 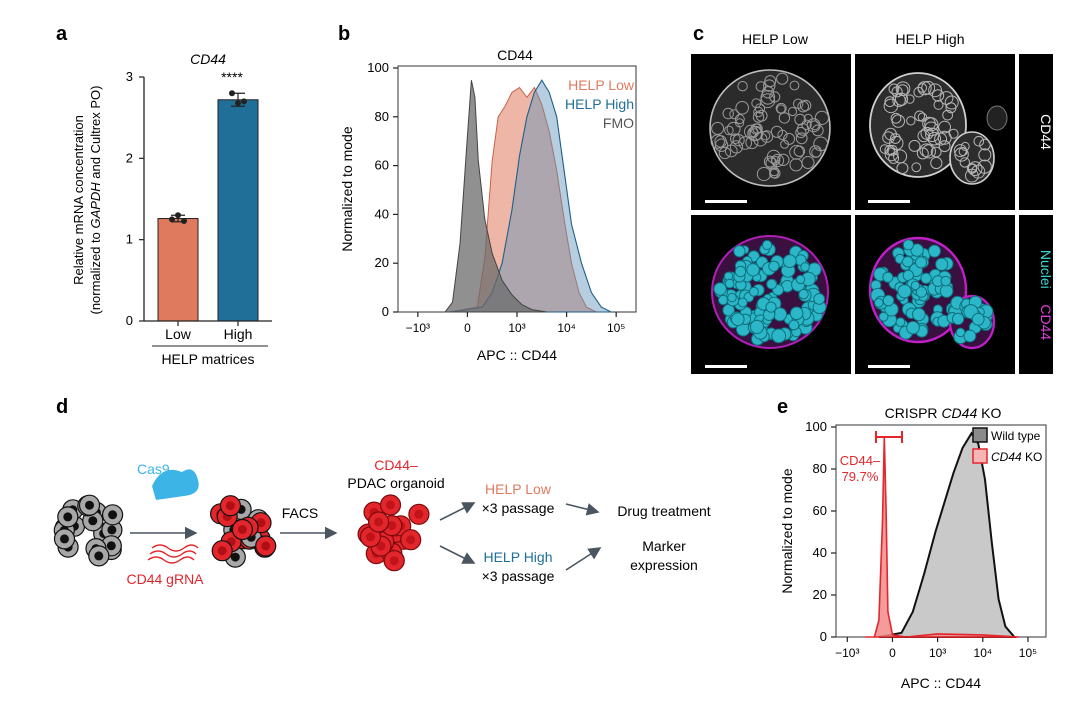 What do you see at coordinates (382, 165) in the screenshot?
I see `y-tick-label: 60` at bounding box center [382, 165].